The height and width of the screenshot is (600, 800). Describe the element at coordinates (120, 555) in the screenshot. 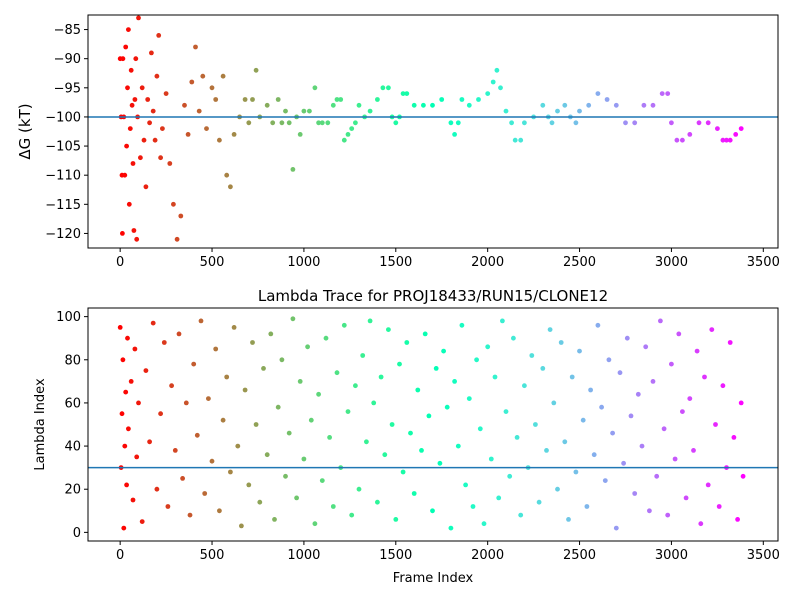

I see `x-tick-label: 0` at that location.